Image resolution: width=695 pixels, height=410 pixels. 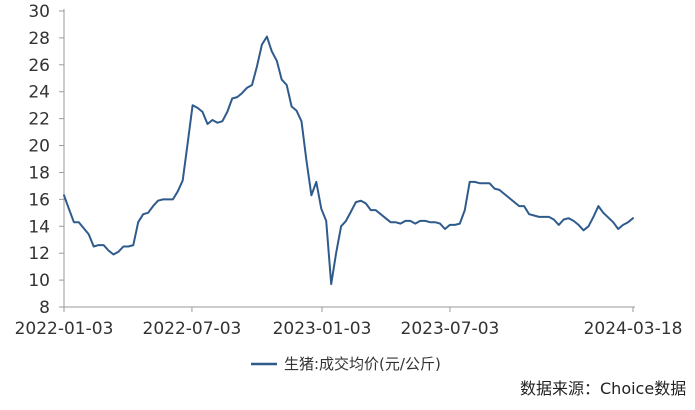 What do you see at coordinates (39, 93) in the screenshot?
I see `y-tick-label: 24` at bounding box center [39, 93].